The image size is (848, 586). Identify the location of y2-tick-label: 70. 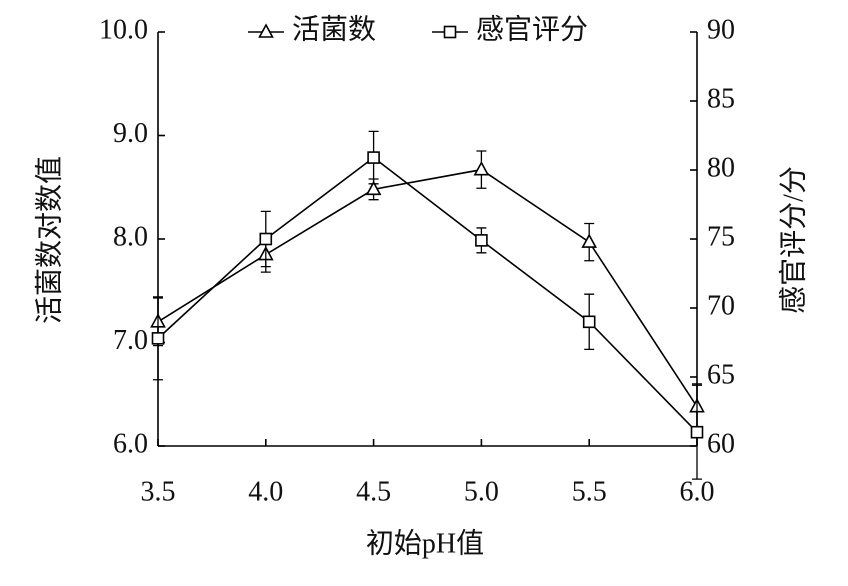
(721, 305).